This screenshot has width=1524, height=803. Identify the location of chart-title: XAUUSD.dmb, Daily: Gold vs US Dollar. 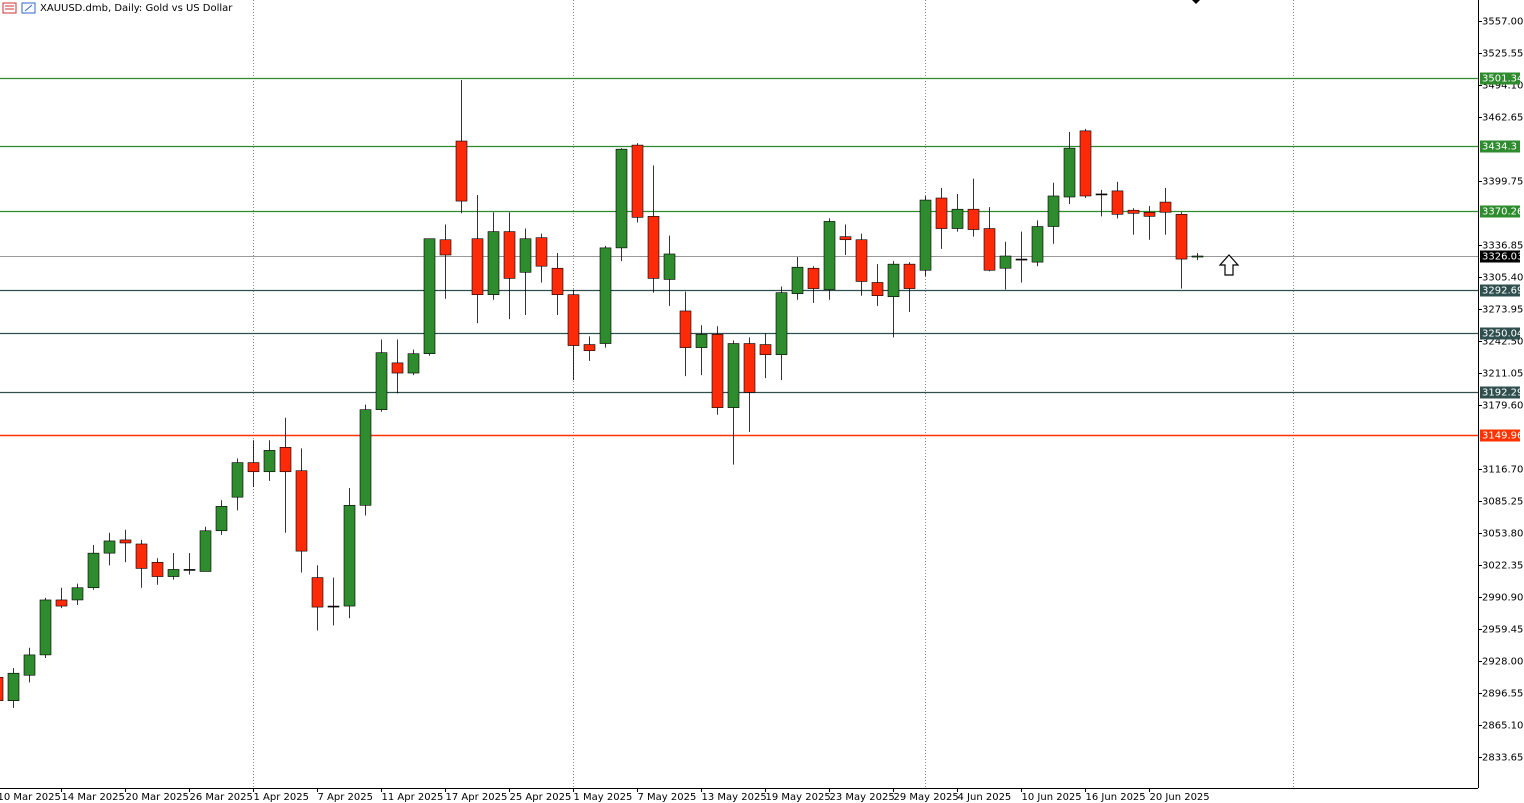
(136, 8).